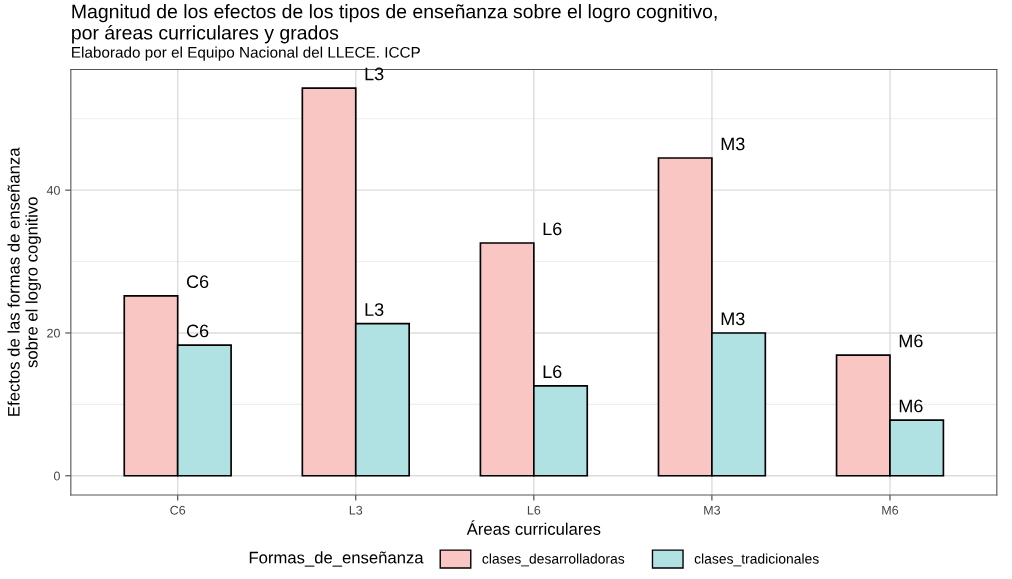 The image size is (1012, 579). Describe the element at coordinates (53, 333) in the screenshot. I see `y-tick-label: 20` at that location.